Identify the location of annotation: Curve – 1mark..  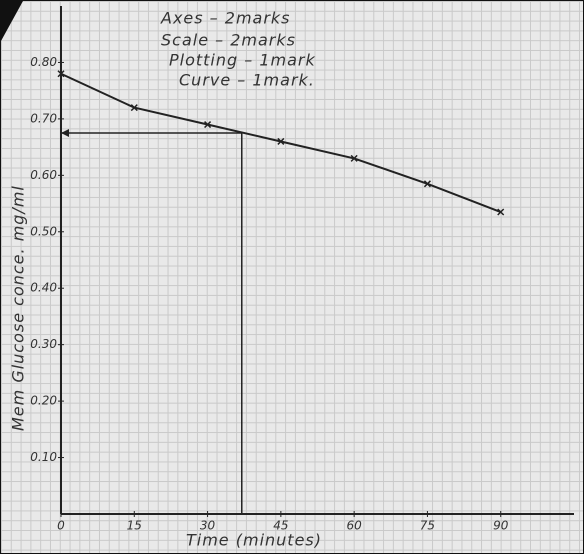
(247, 80).